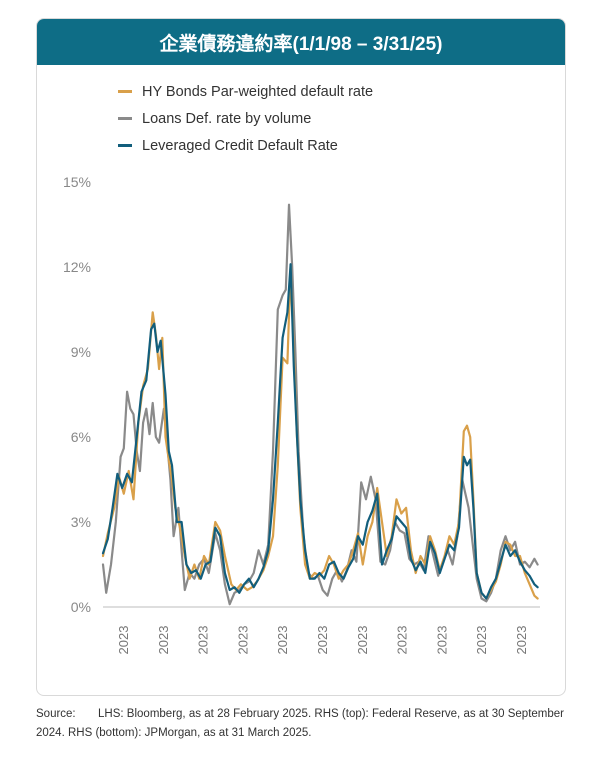 This screenshot has width=600, height=757. What do you see at coordinates (77, 267) in the screenshot?
I see `y-tick-label: 12%` at bounding box center [77, 267].